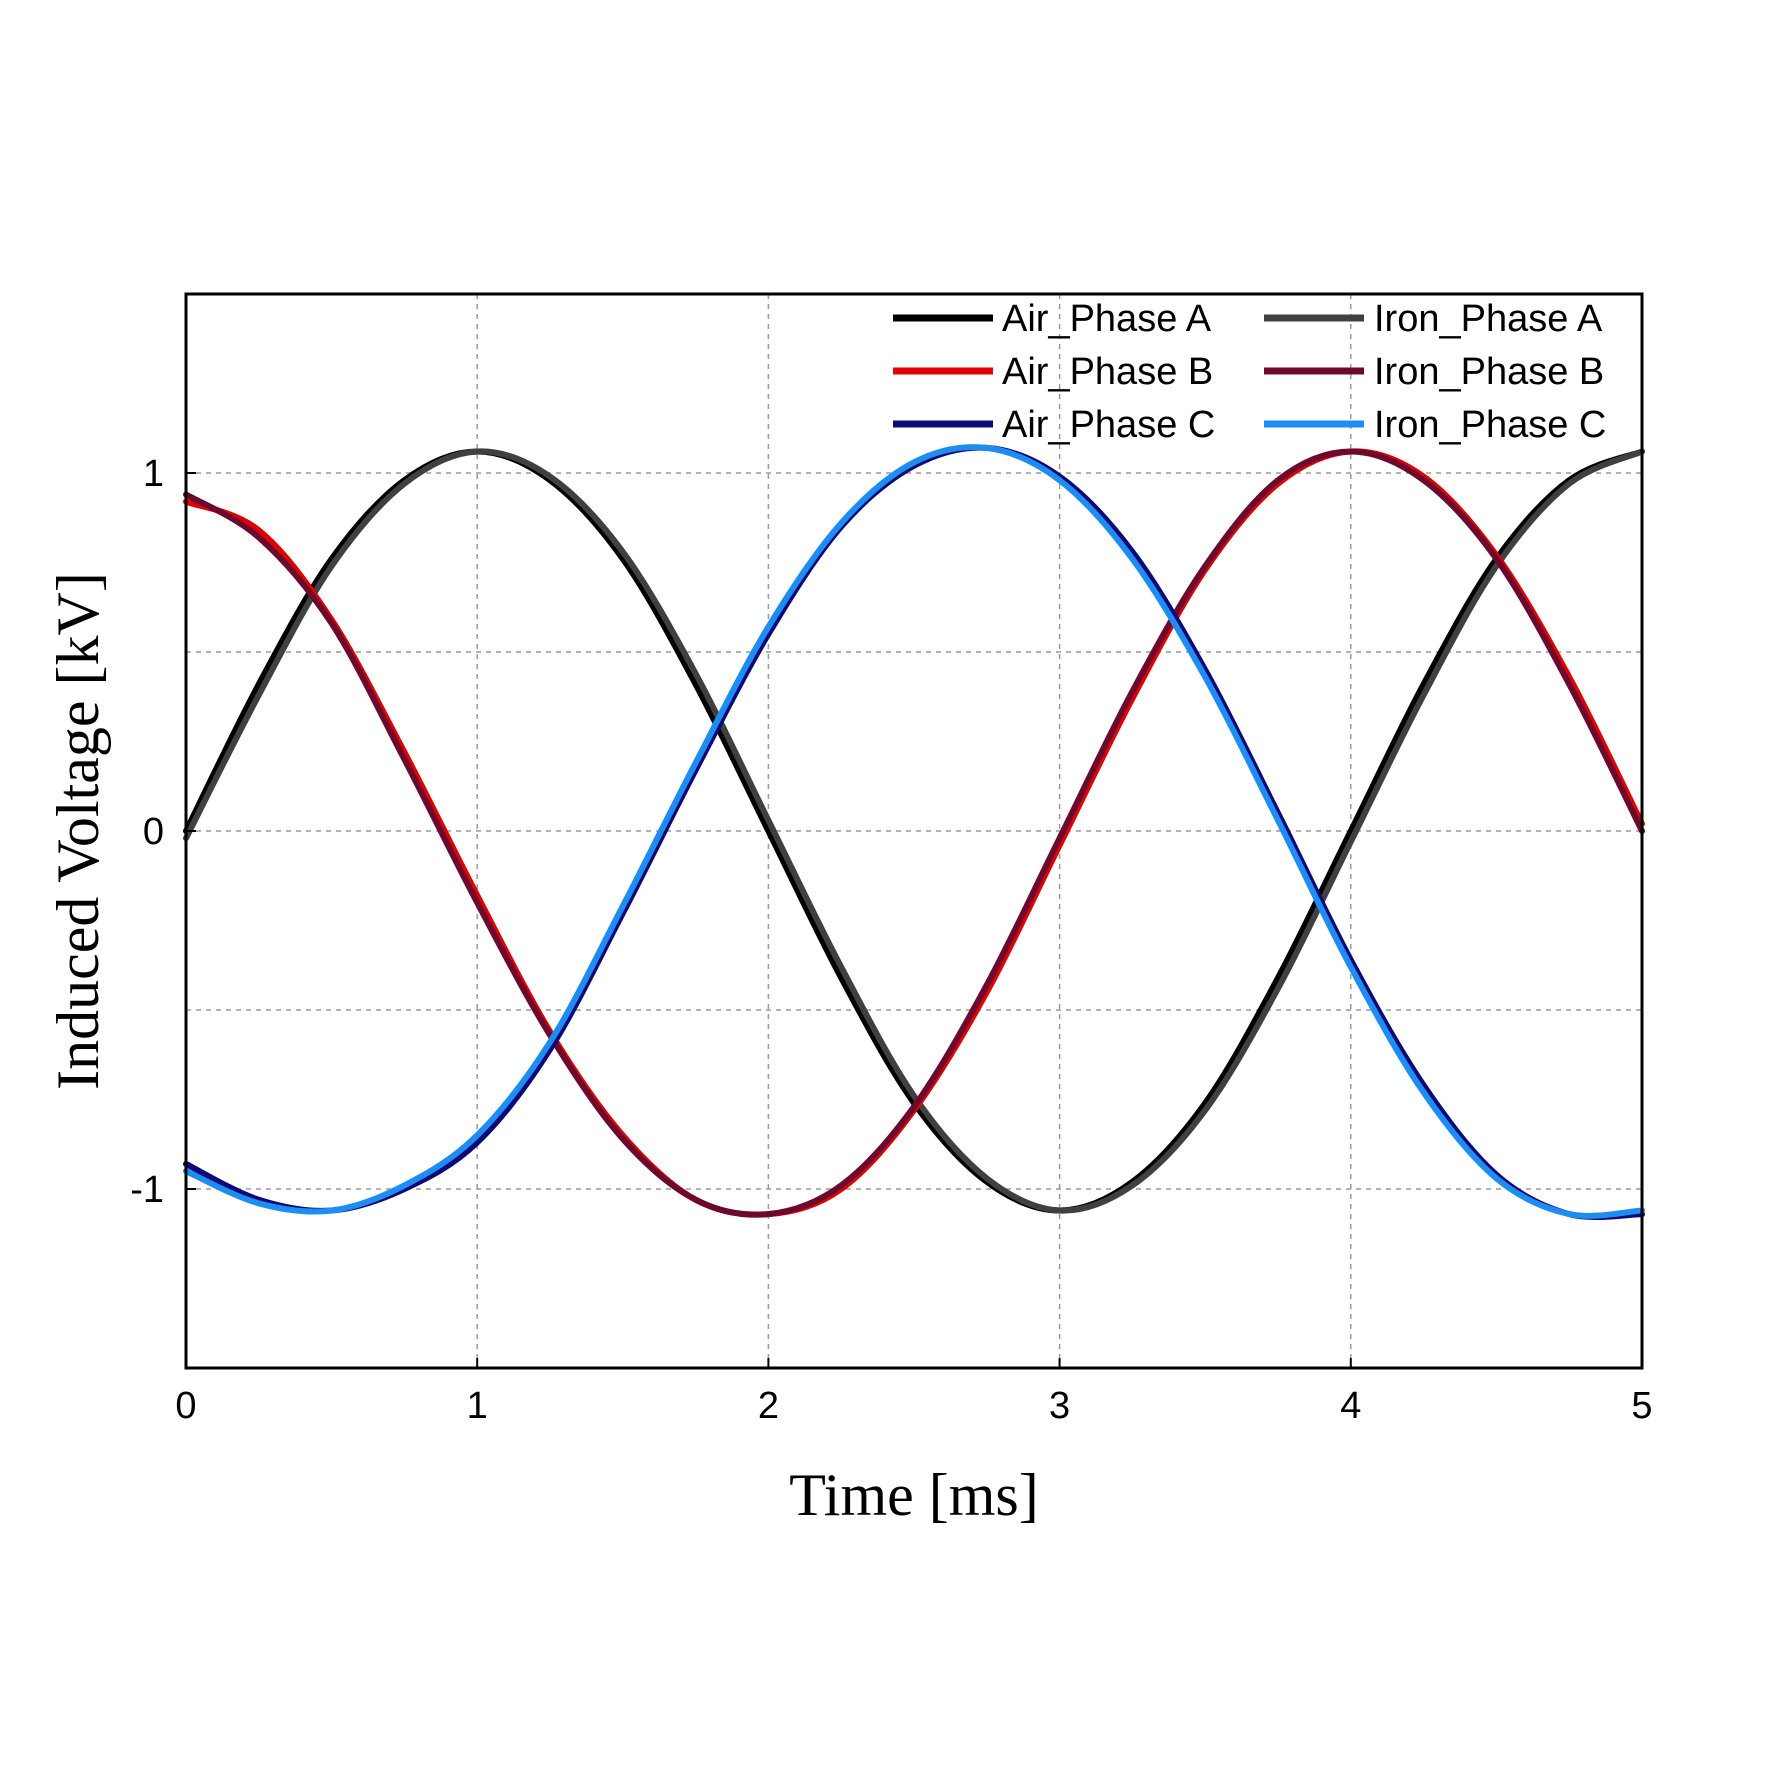  Describe the element at coordinates (477, 1406) in the screenshot. I see `x-tick-label: 1` at that location.